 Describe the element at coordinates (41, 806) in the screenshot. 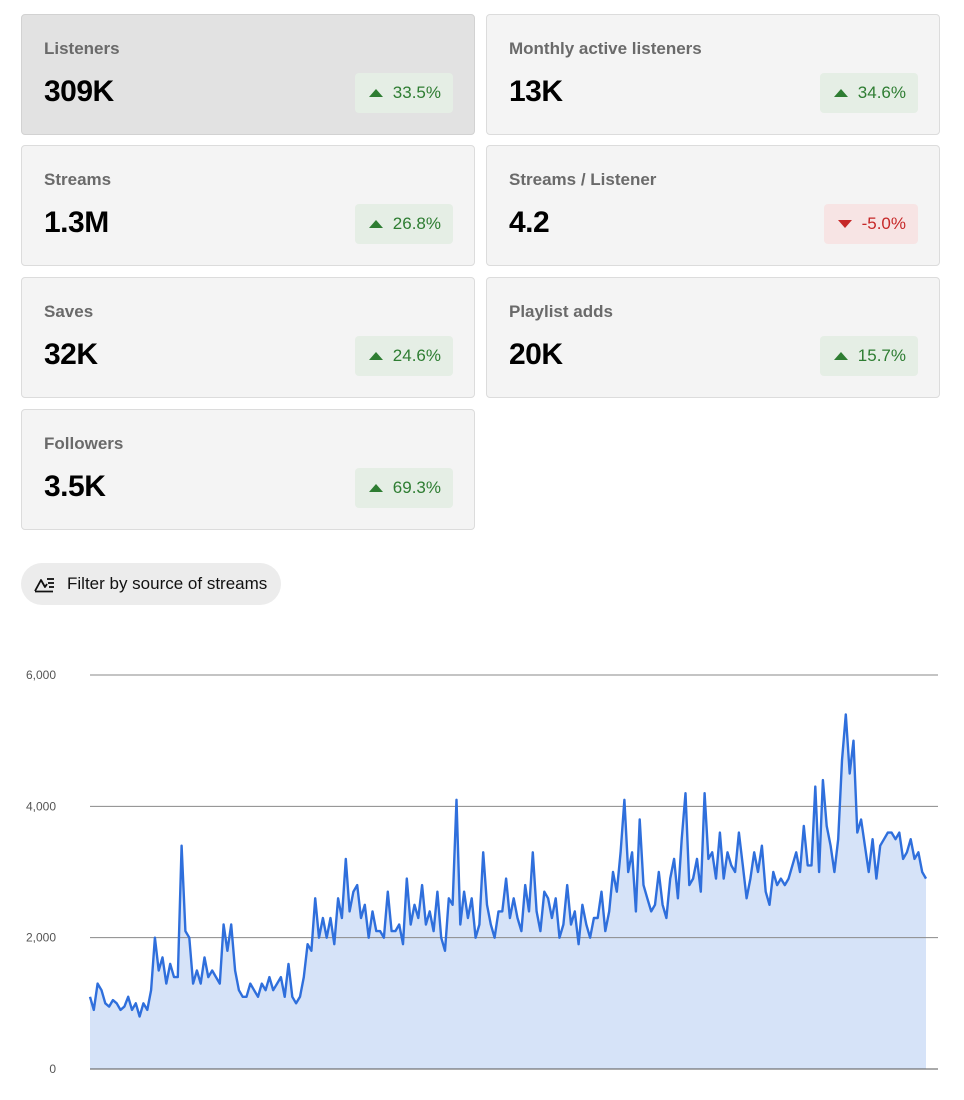

I see `y-tick-label: 4,000` at that location.